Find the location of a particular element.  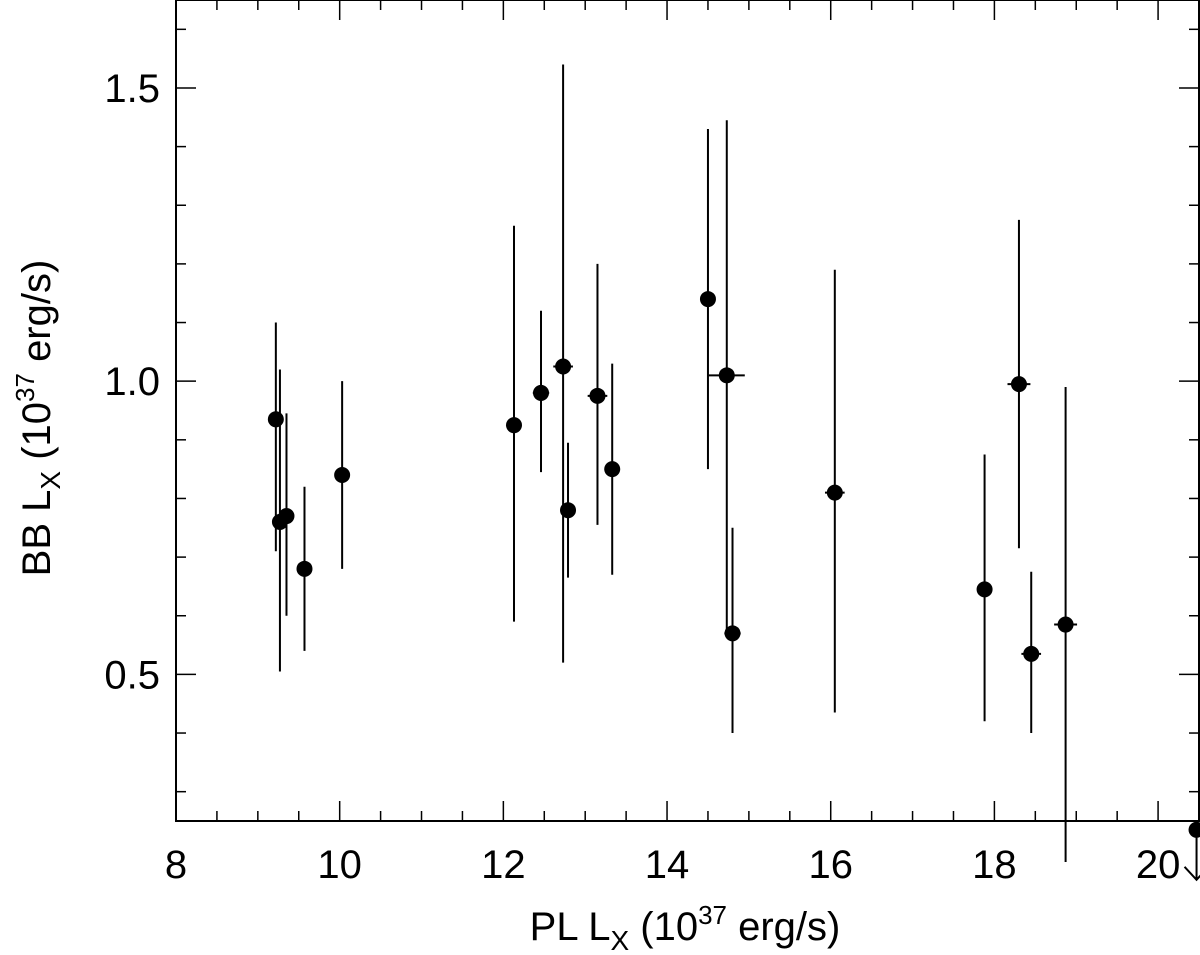

y-tick-label: 1.0 is located at coordinates (132, 382).